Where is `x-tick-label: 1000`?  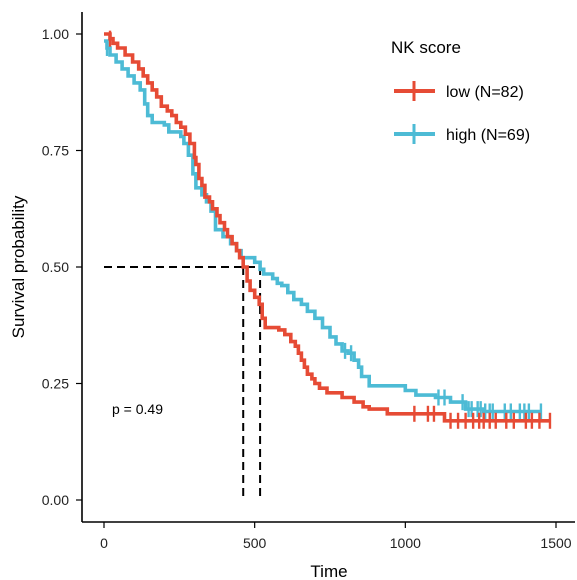 x-tick-label: 1000 is located at coordinates (405, 543).